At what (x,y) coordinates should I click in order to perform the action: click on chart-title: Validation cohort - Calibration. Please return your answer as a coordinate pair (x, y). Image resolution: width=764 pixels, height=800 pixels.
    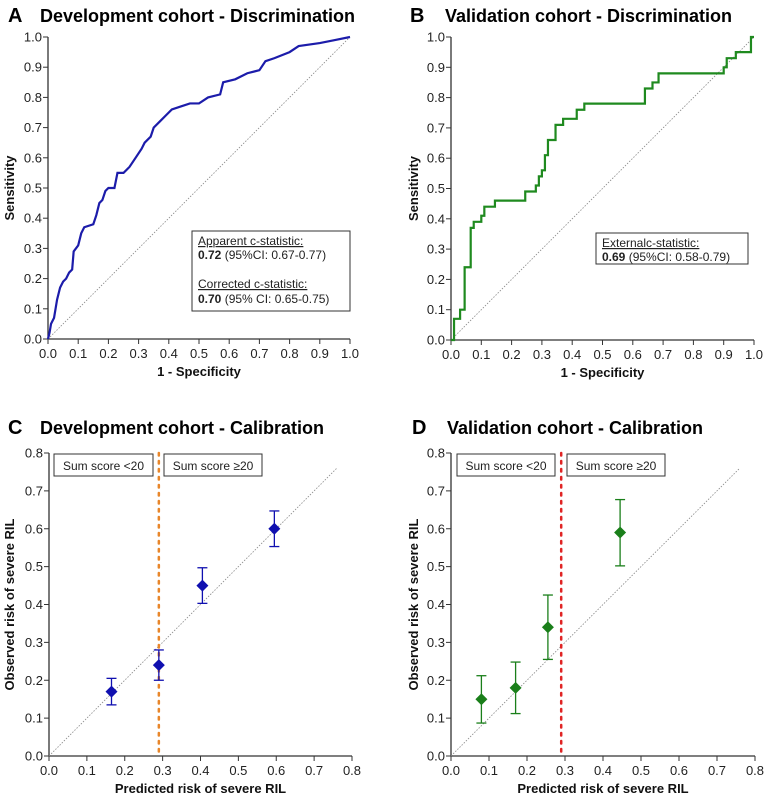
    Looking at the image, I should click on (575, 428).